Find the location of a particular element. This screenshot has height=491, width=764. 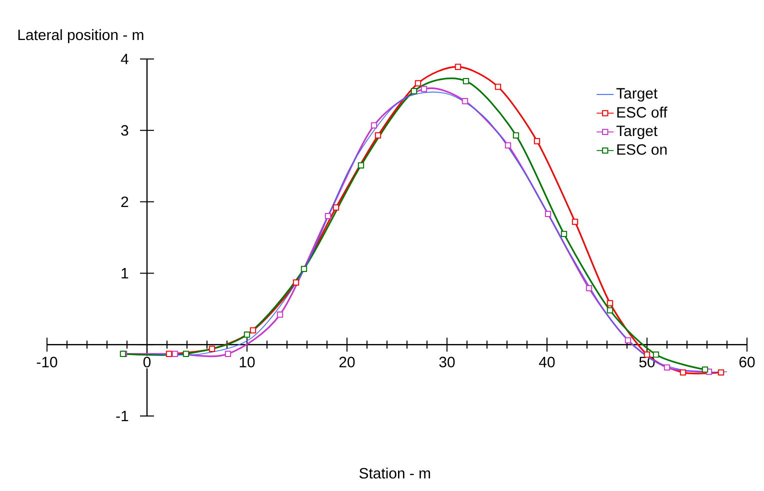

y-tick-label: 4 is located at coordinates (124, 59).